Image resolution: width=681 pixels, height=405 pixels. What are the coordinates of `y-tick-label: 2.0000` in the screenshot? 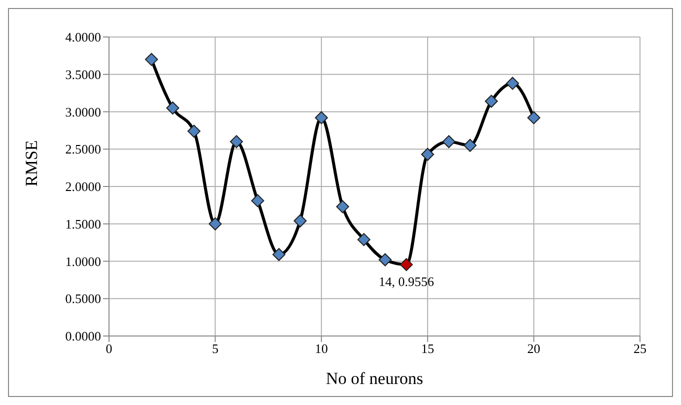 It's located at (83, 186).